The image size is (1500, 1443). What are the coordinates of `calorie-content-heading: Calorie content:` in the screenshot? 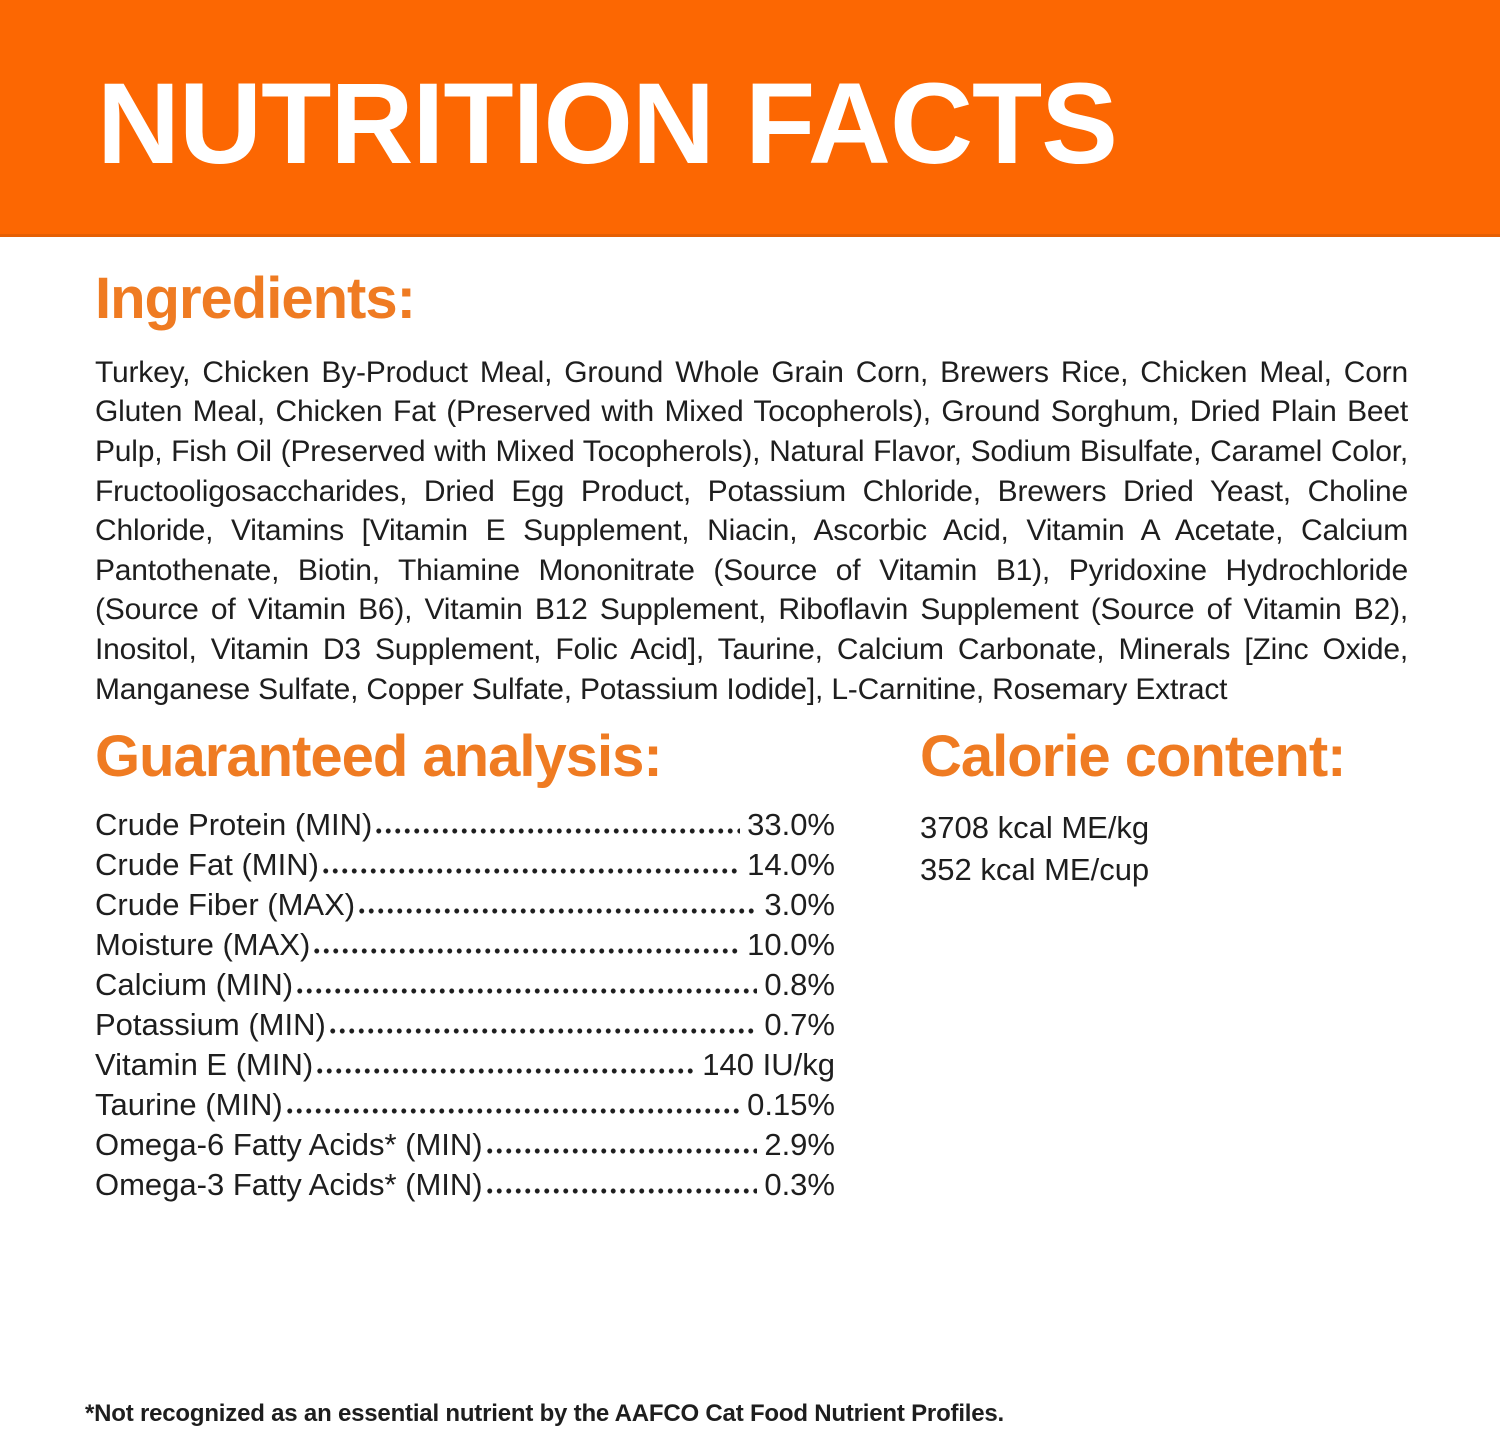 It's located at (1133, 757).